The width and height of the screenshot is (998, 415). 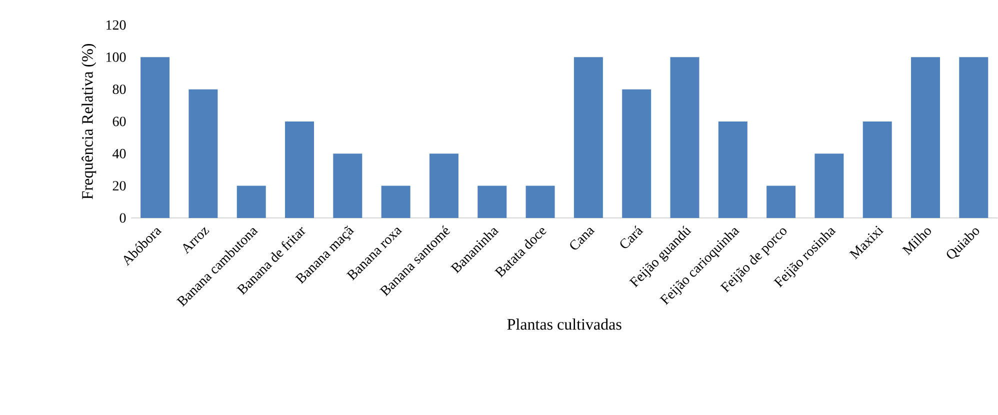 I want to click on y-tick-label: 60, so click(x=119, y=121).